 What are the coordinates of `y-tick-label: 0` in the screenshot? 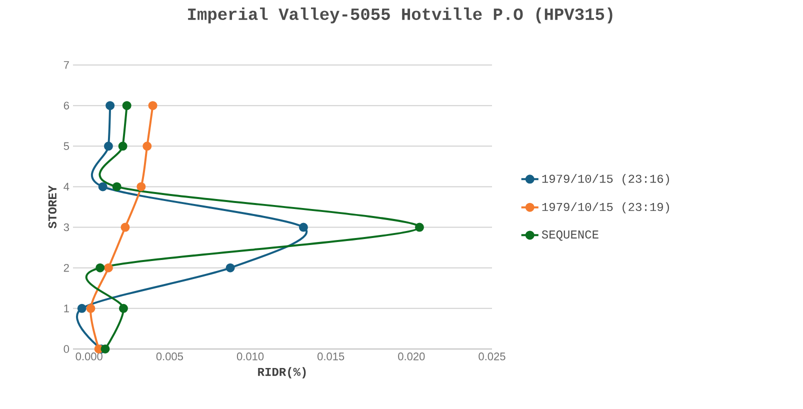 It's located at (67, 349).